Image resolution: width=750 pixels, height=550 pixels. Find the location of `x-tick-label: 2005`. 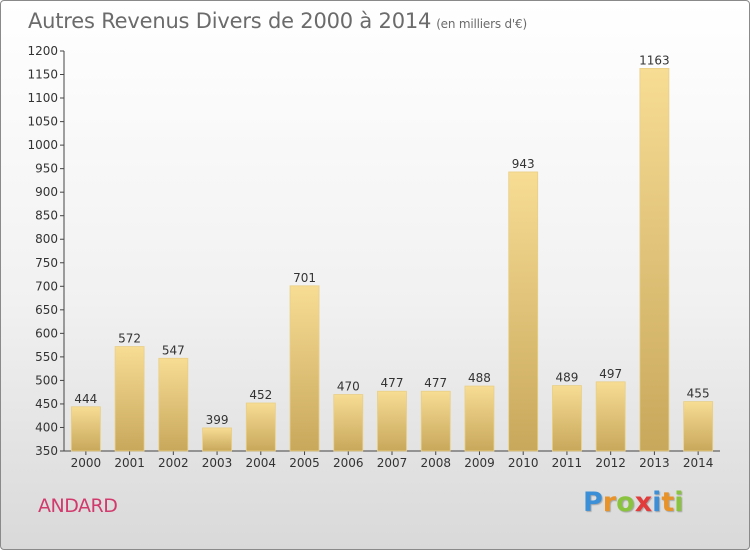

x-tick-label: 2005 is located at coordinates (304, 463).